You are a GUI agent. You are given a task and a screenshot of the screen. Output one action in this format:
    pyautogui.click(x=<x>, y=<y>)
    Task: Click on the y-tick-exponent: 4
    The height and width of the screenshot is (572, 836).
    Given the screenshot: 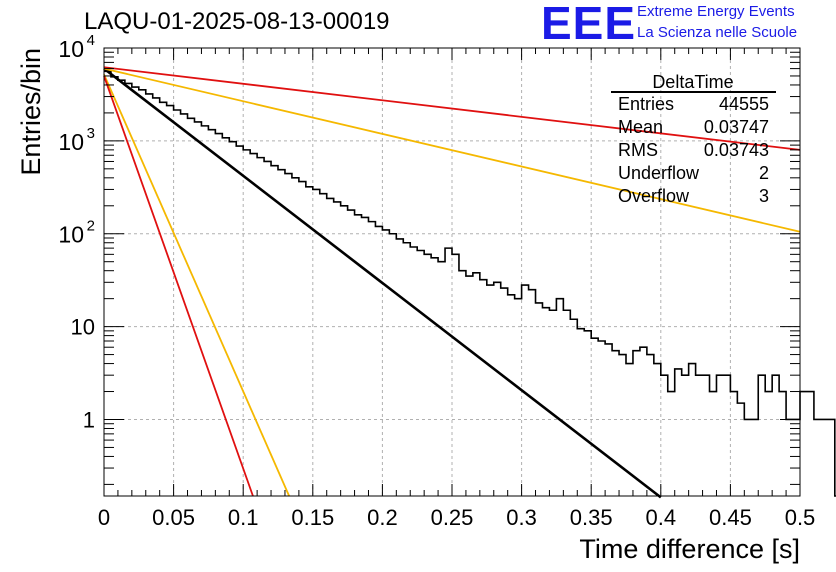 What is the action you would take?
    pyautogui.click(x=91, y=40)
    